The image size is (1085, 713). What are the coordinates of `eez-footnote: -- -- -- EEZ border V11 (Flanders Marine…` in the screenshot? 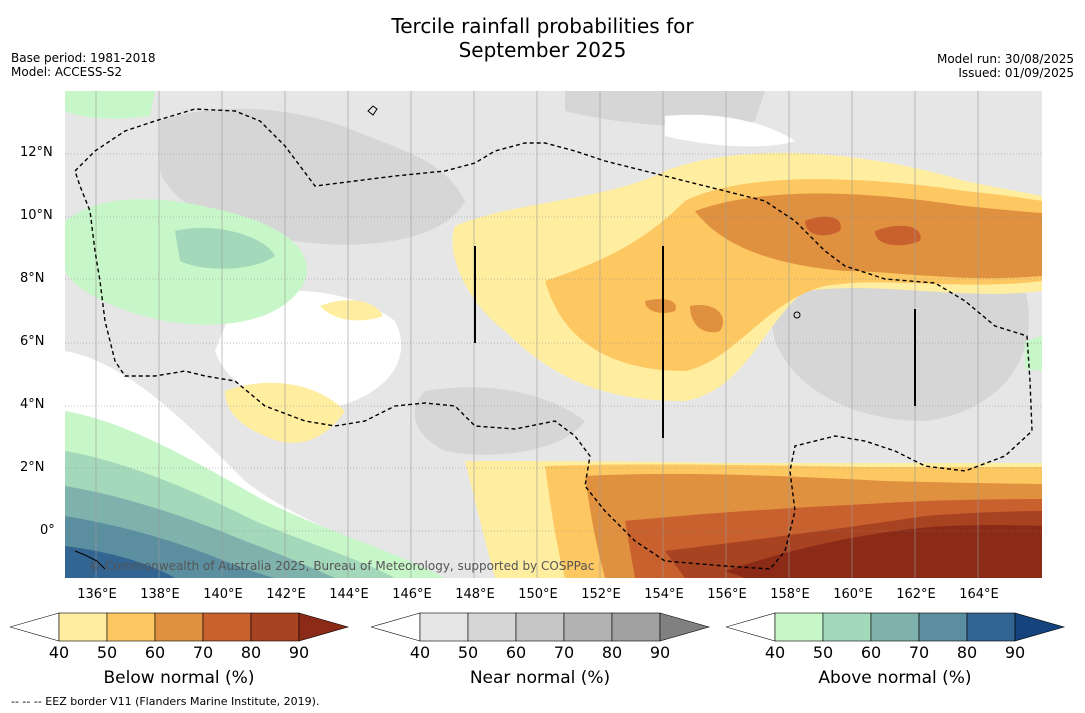 It's located at (165, 701).